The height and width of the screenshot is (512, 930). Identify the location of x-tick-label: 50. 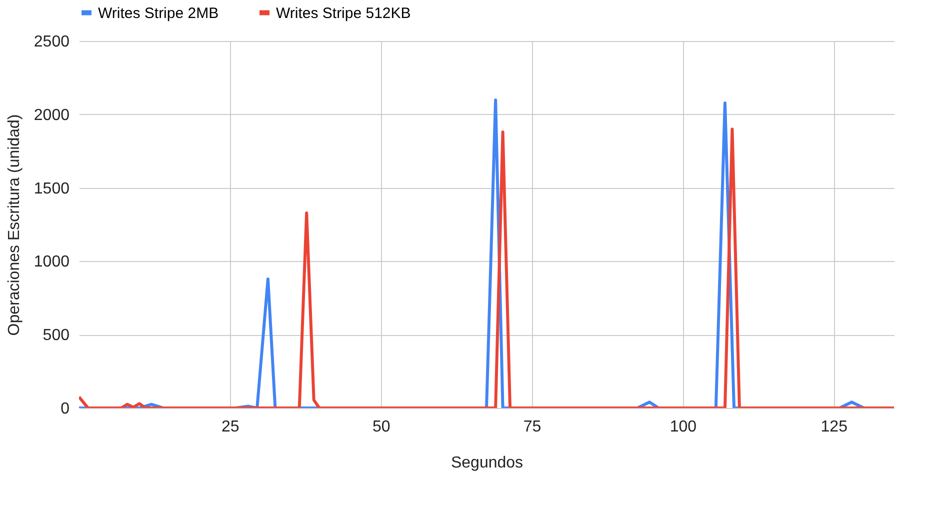
(381, 427).